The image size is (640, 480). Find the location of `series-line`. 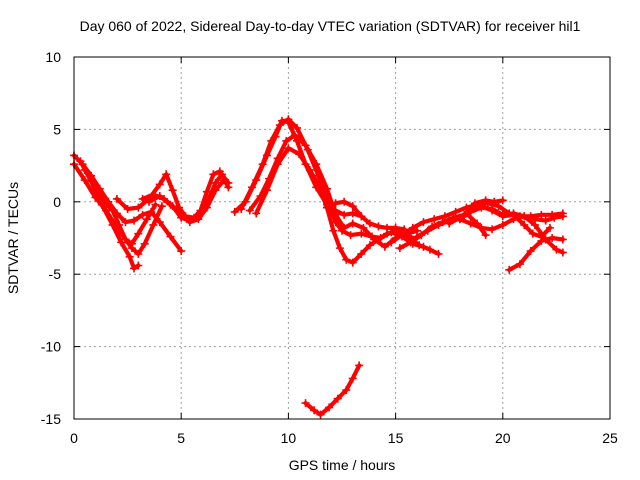

series-line is located at coordinates (536, 253).